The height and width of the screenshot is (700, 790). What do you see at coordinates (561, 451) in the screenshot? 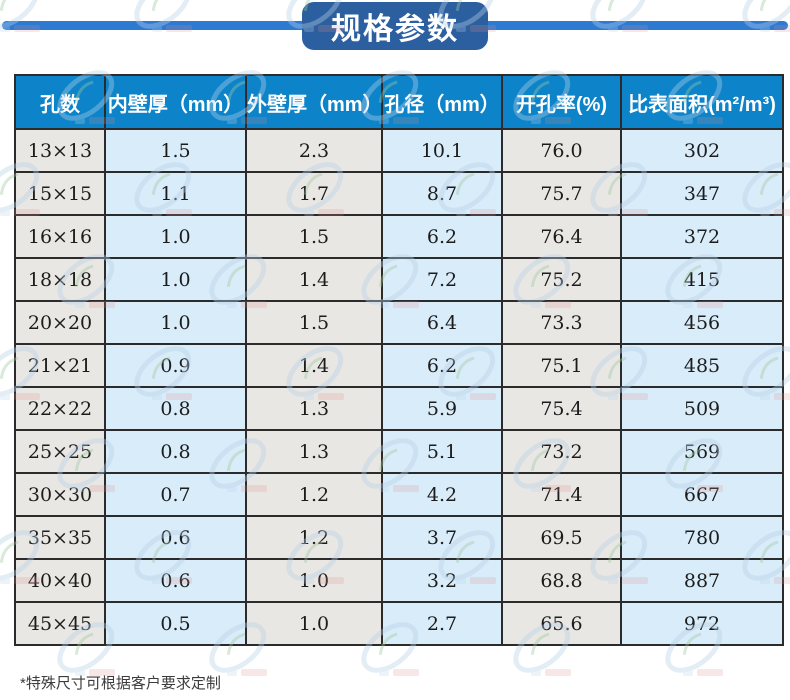
I see `cell-value: 73.2` at bounding box center [561, 451].